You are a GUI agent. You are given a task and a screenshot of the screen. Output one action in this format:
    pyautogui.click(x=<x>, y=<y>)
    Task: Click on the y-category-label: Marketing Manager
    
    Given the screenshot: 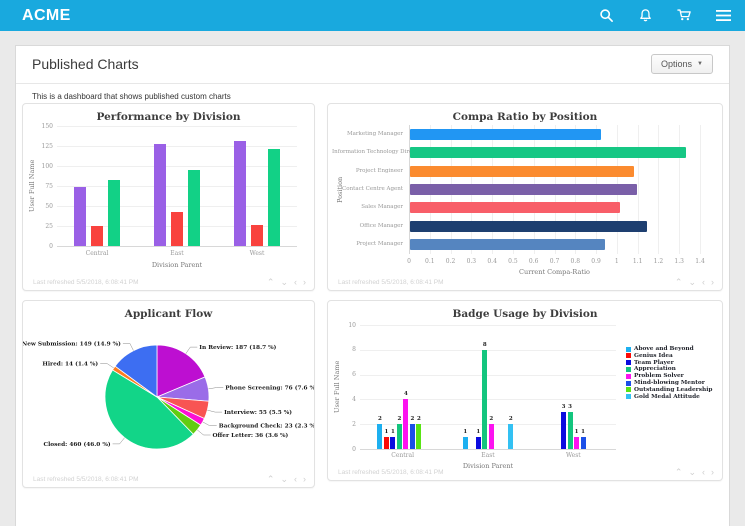 What is the action you would take?
    pyautogui.click(x=374, y=133)
    